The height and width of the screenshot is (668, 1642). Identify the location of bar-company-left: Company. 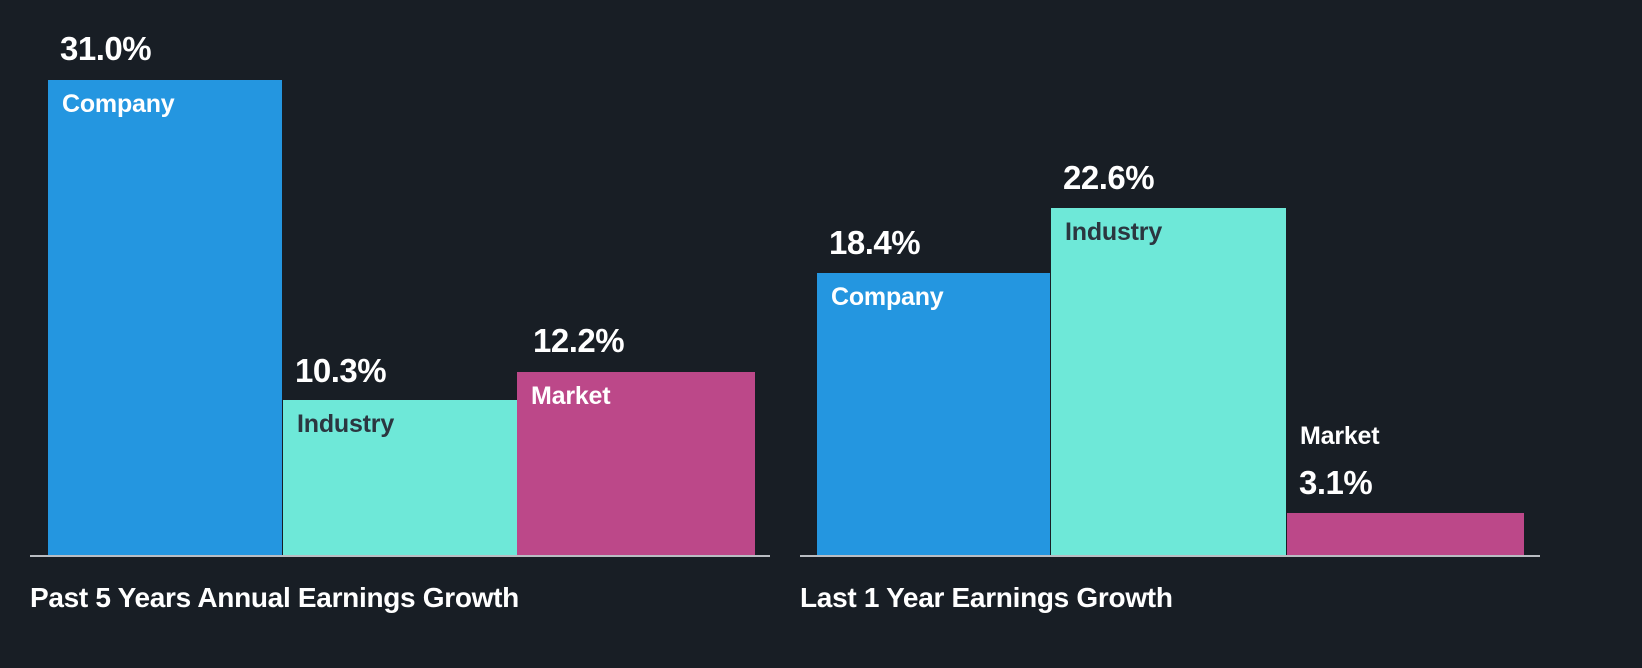
(165, 318).